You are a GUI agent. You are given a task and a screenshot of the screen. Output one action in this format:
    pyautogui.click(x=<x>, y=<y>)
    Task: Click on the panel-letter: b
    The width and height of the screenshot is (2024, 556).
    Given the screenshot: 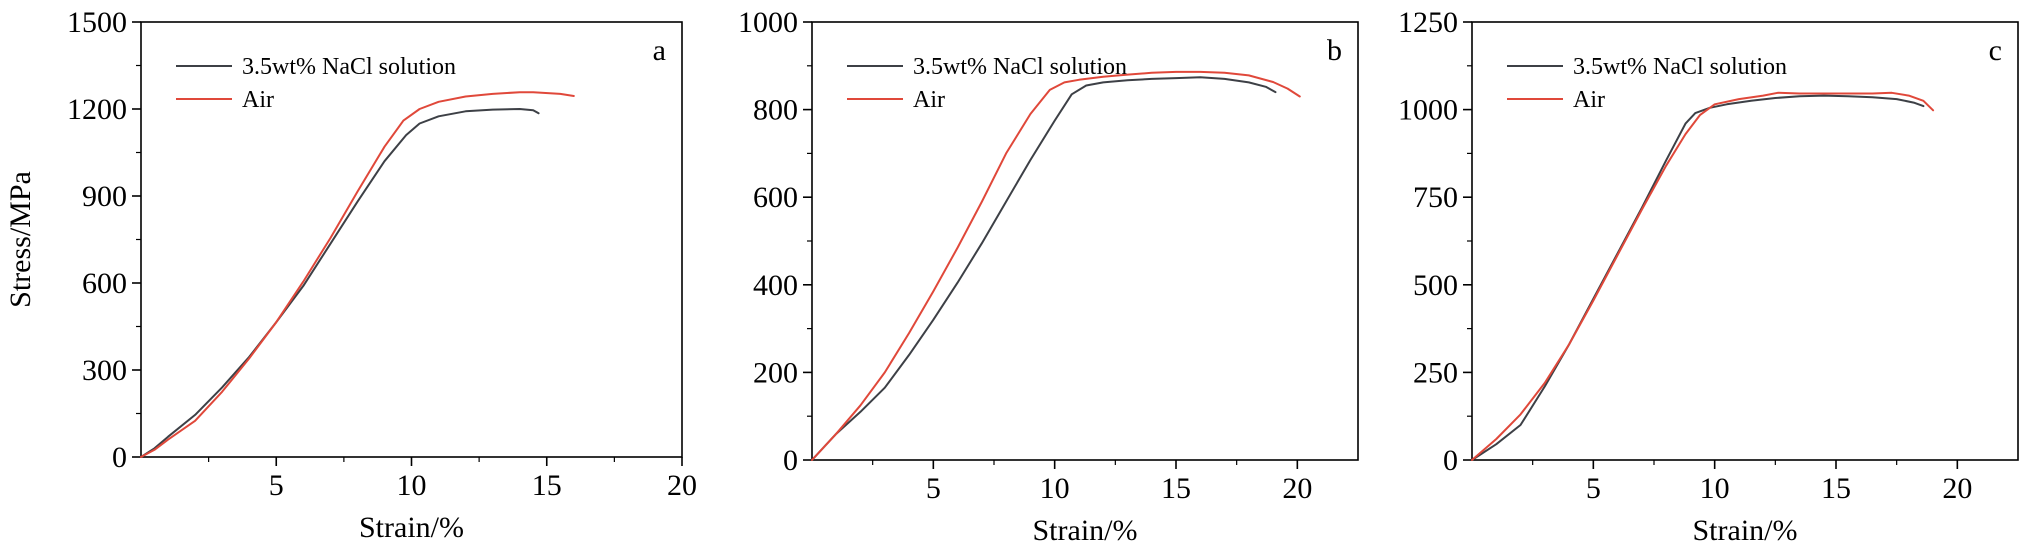 What is the action you would take?
    pyautogui.click(x=1334, y=50)
    